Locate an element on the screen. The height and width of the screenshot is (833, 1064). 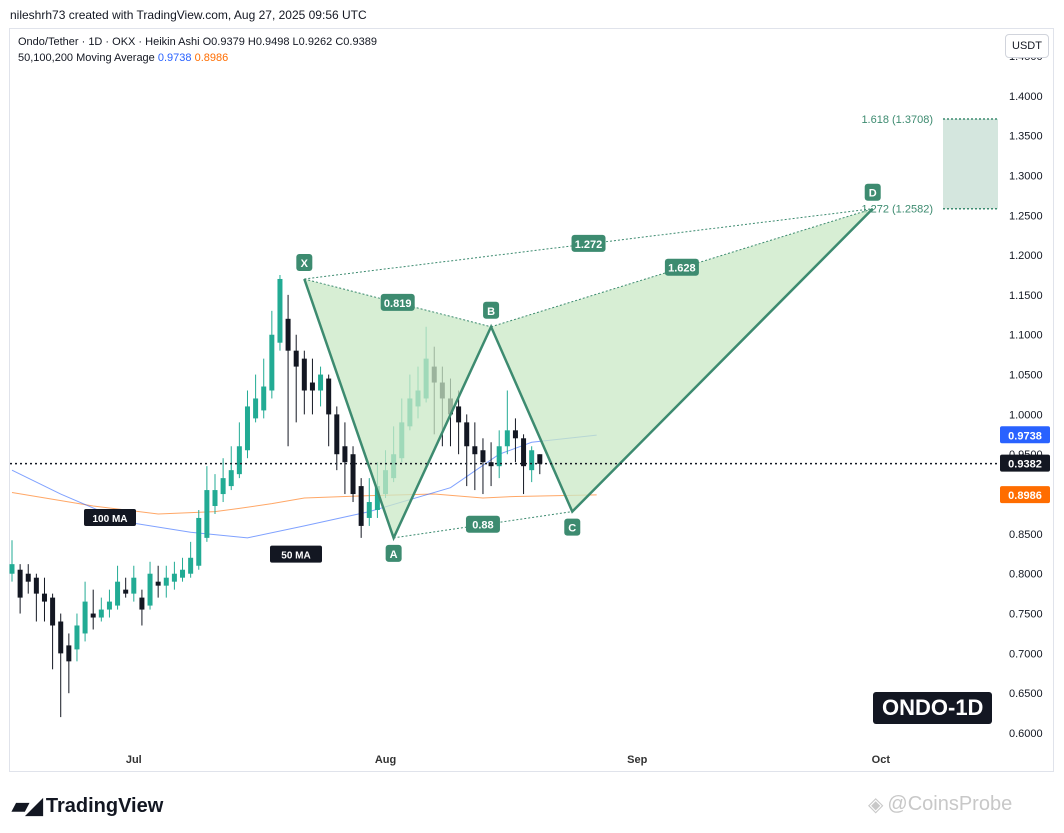
symbol-badge: ONDO-1D is located at coordinates (933, 708).